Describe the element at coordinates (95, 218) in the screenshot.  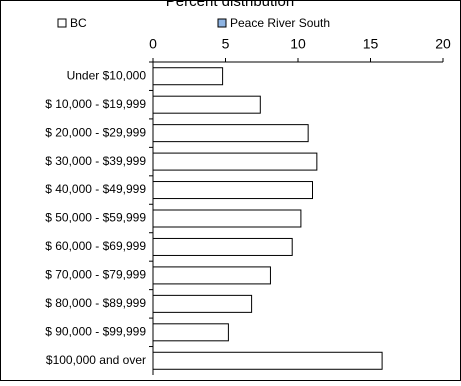
I see `y-tick-label: $ 50,000 - $59,999` at that location.